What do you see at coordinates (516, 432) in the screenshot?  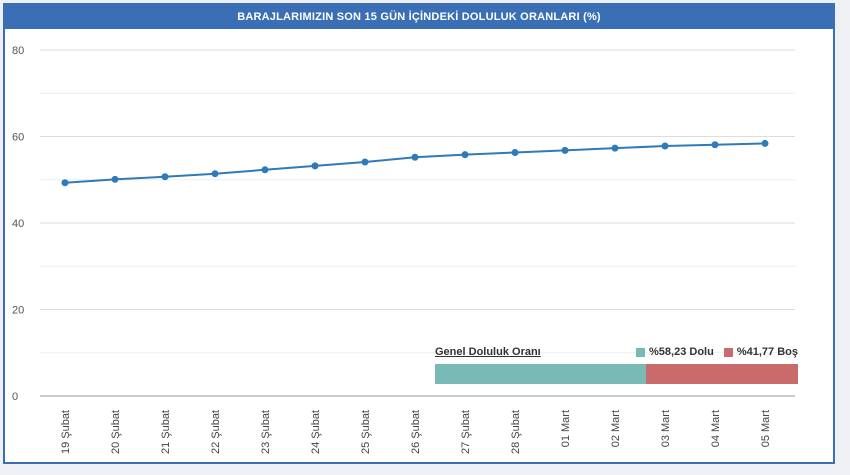 I see `x-tick-label: 28 Şubat` at bounding box center [516, 432].